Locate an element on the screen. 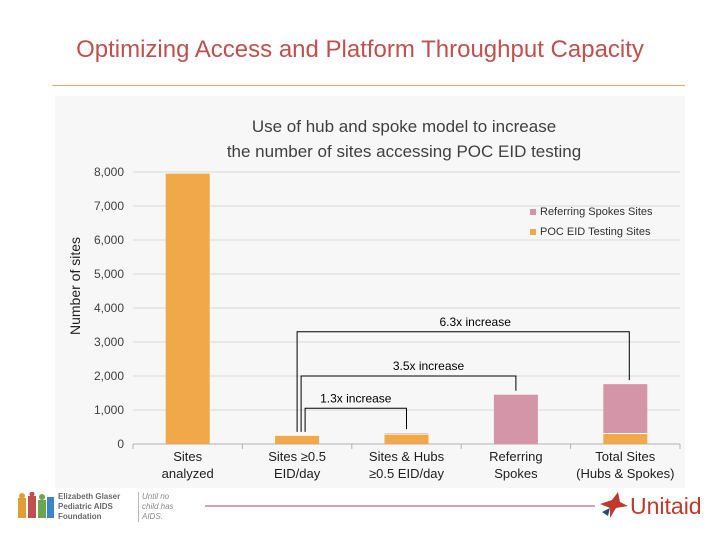 The width and height of the screenshot is (720, 540). egpaf-logo-mark-icon is located at coordinates (36, 505).